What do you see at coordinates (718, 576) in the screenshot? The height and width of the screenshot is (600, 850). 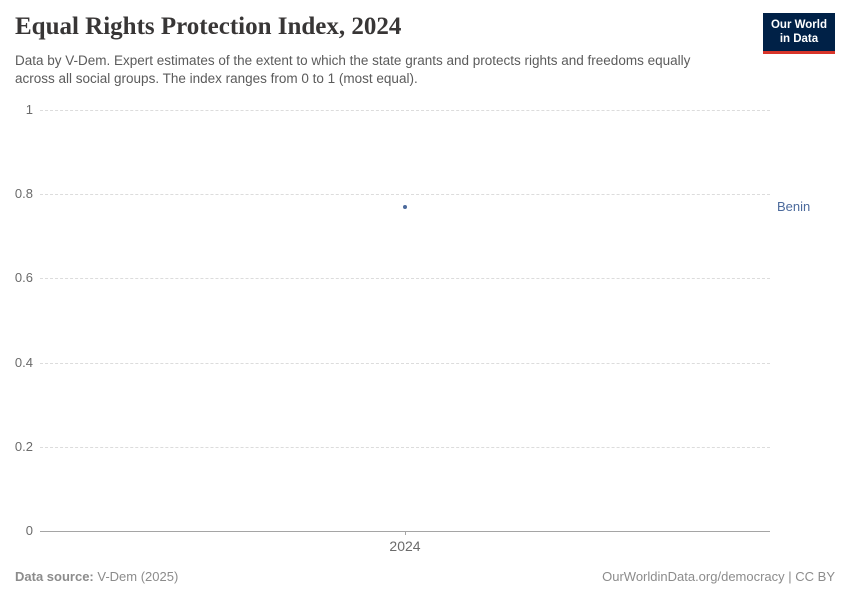 I see `credit-link: OurWorldinData.org/democracy | CC BY` at bounding box center [718, 576].